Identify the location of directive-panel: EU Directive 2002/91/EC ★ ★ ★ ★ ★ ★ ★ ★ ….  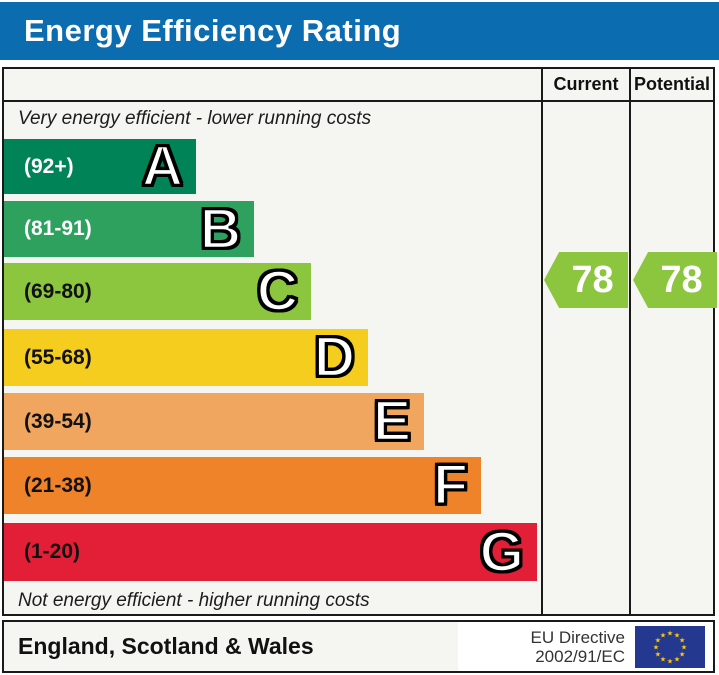
(585, 646).